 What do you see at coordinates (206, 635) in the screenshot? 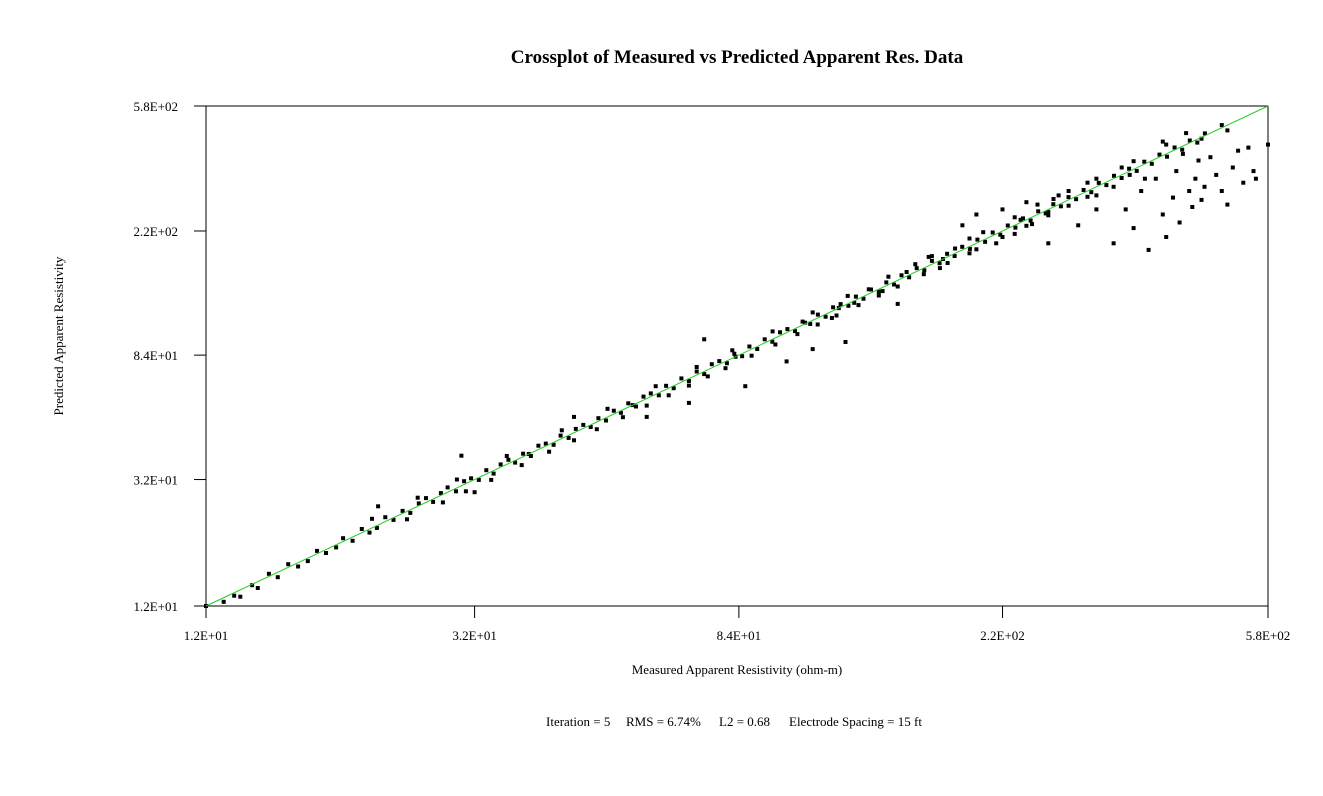
I see `x-tick-label: 1.2E+01` at bounding box center [206, 635].